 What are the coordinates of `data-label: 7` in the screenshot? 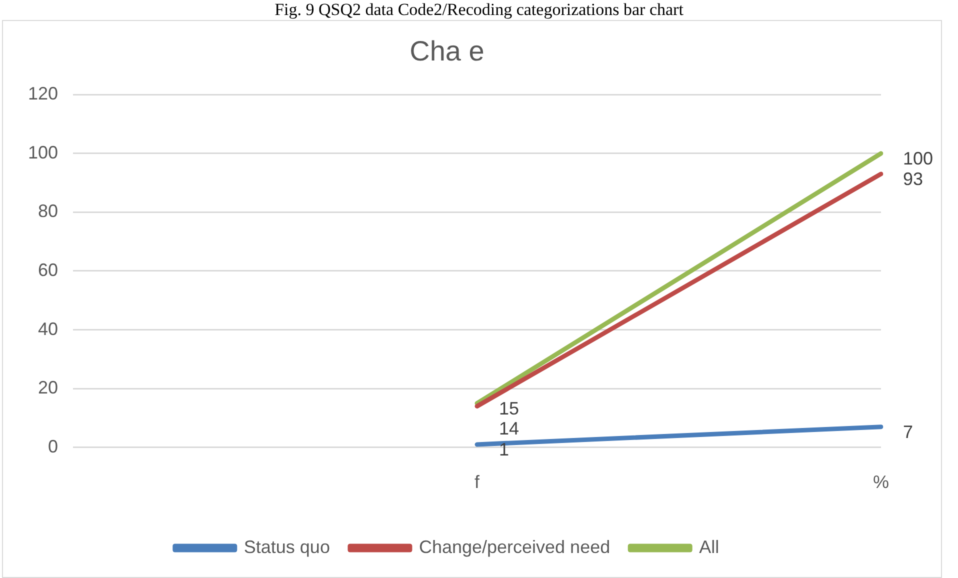 It's located at (908, 432).